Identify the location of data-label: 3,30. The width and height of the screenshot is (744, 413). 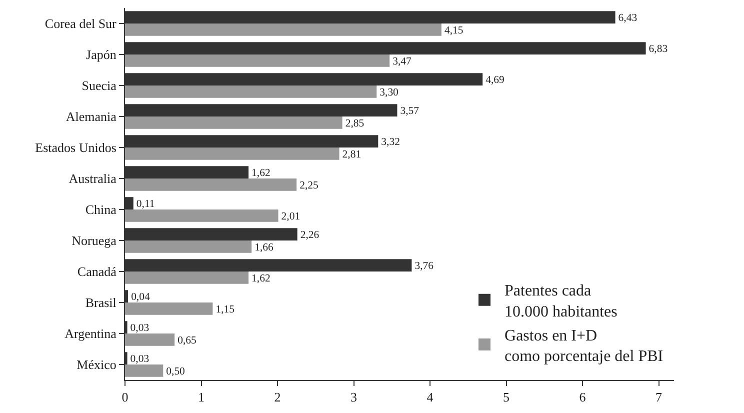
(389, 92).